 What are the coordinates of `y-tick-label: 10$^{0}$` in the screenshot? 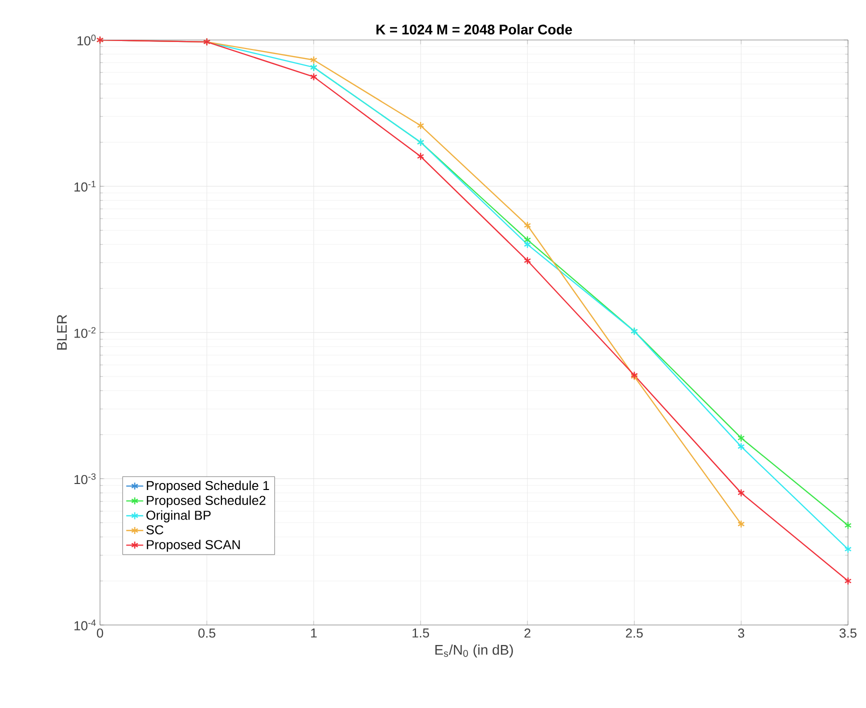 It's located at (87, 40).